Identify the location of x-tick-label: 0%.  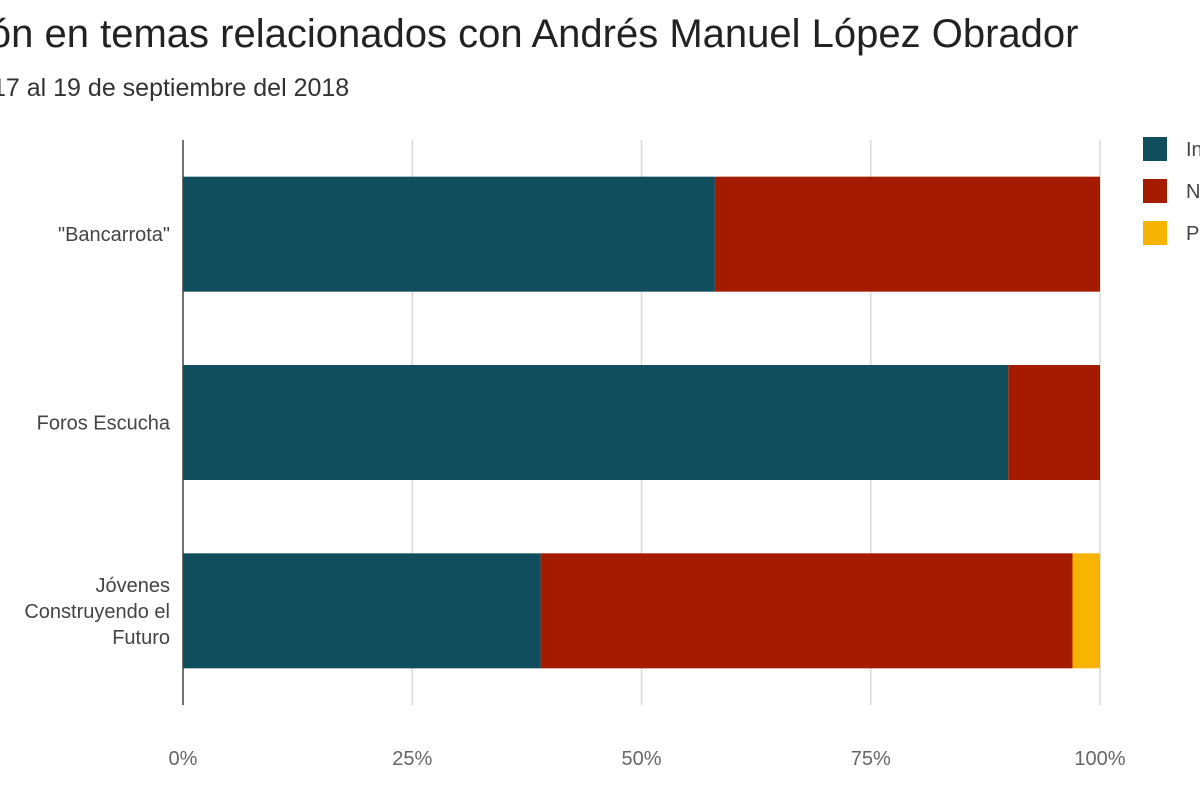
(183, 759).